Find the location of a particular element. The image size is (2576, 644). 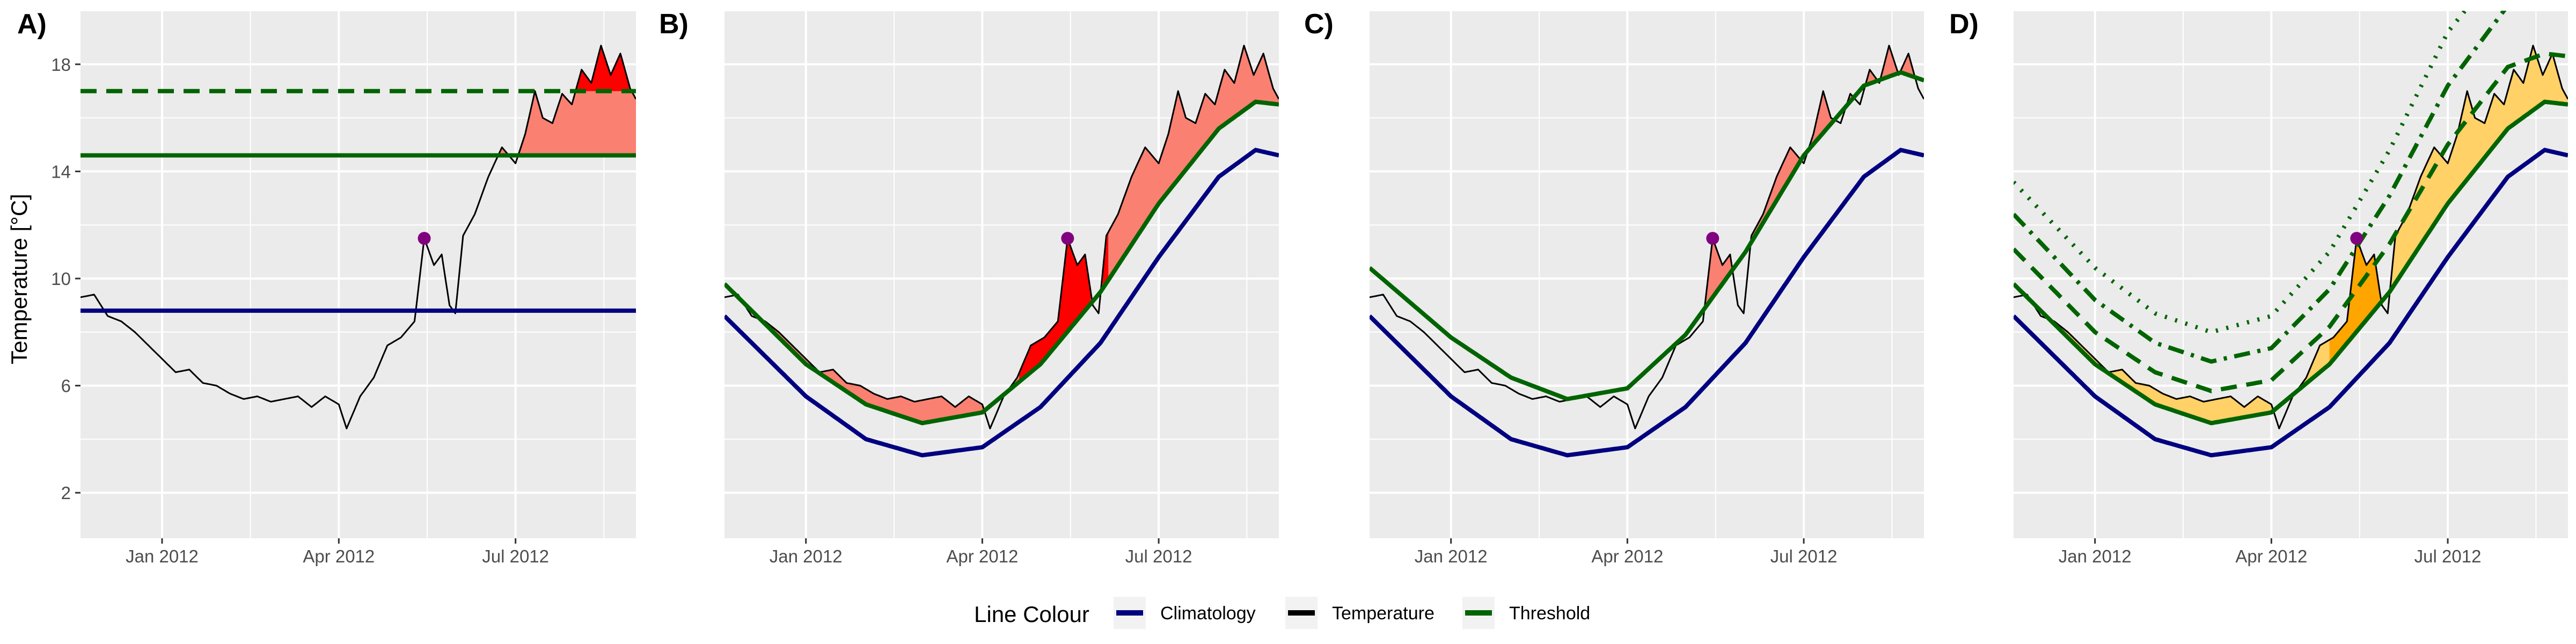

y-tick-label: 6 is located at coordinates (66, 386).